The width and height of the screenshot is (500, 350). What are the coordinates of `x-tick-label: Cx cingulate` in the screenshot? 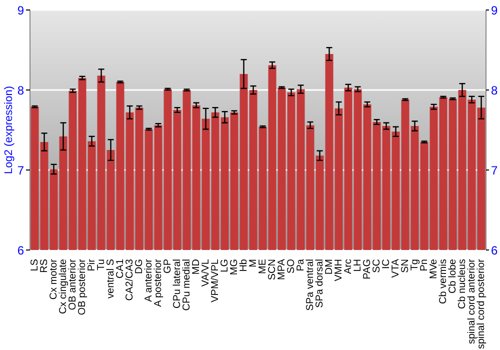 It's located at (63, 286).